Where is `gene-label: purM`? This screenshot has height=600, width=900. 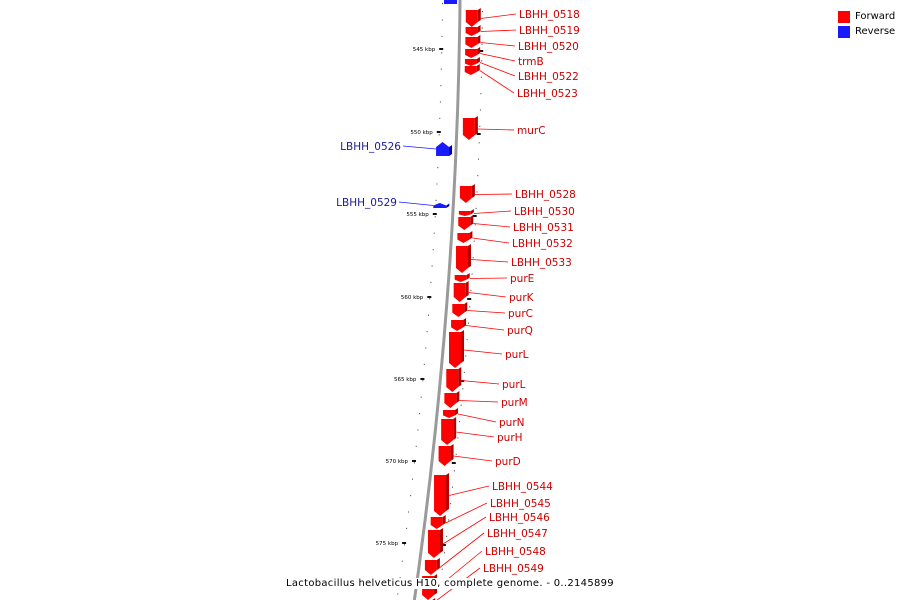
gene-label: purM is located at coordinates (514, 403).